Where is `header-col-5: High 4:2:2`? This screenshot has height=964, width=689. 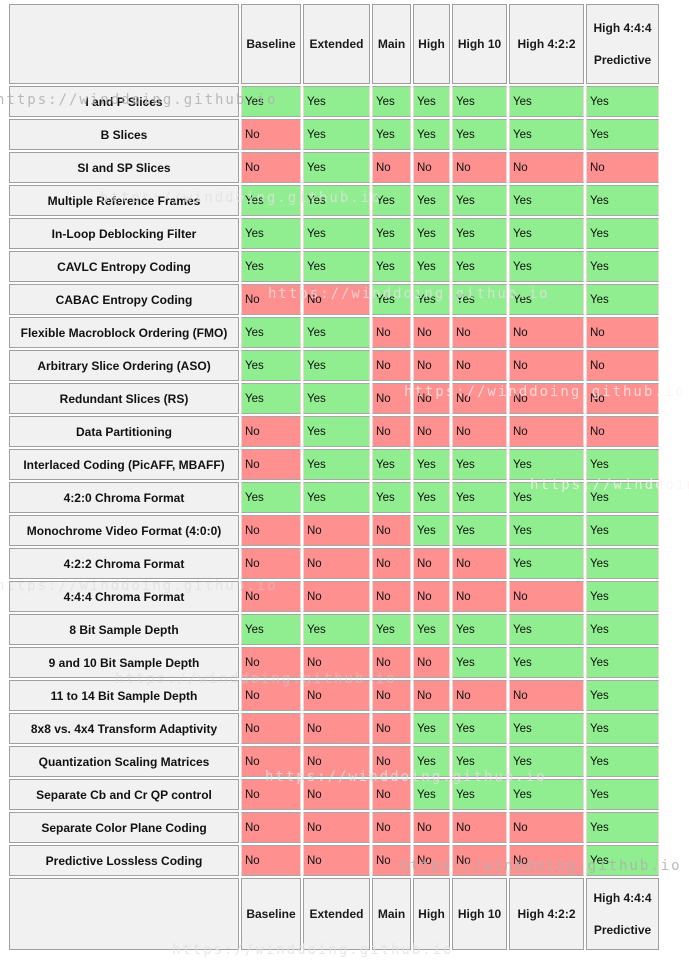
header-col-5: High 4:2:2 is located at coordinates (546, 44).